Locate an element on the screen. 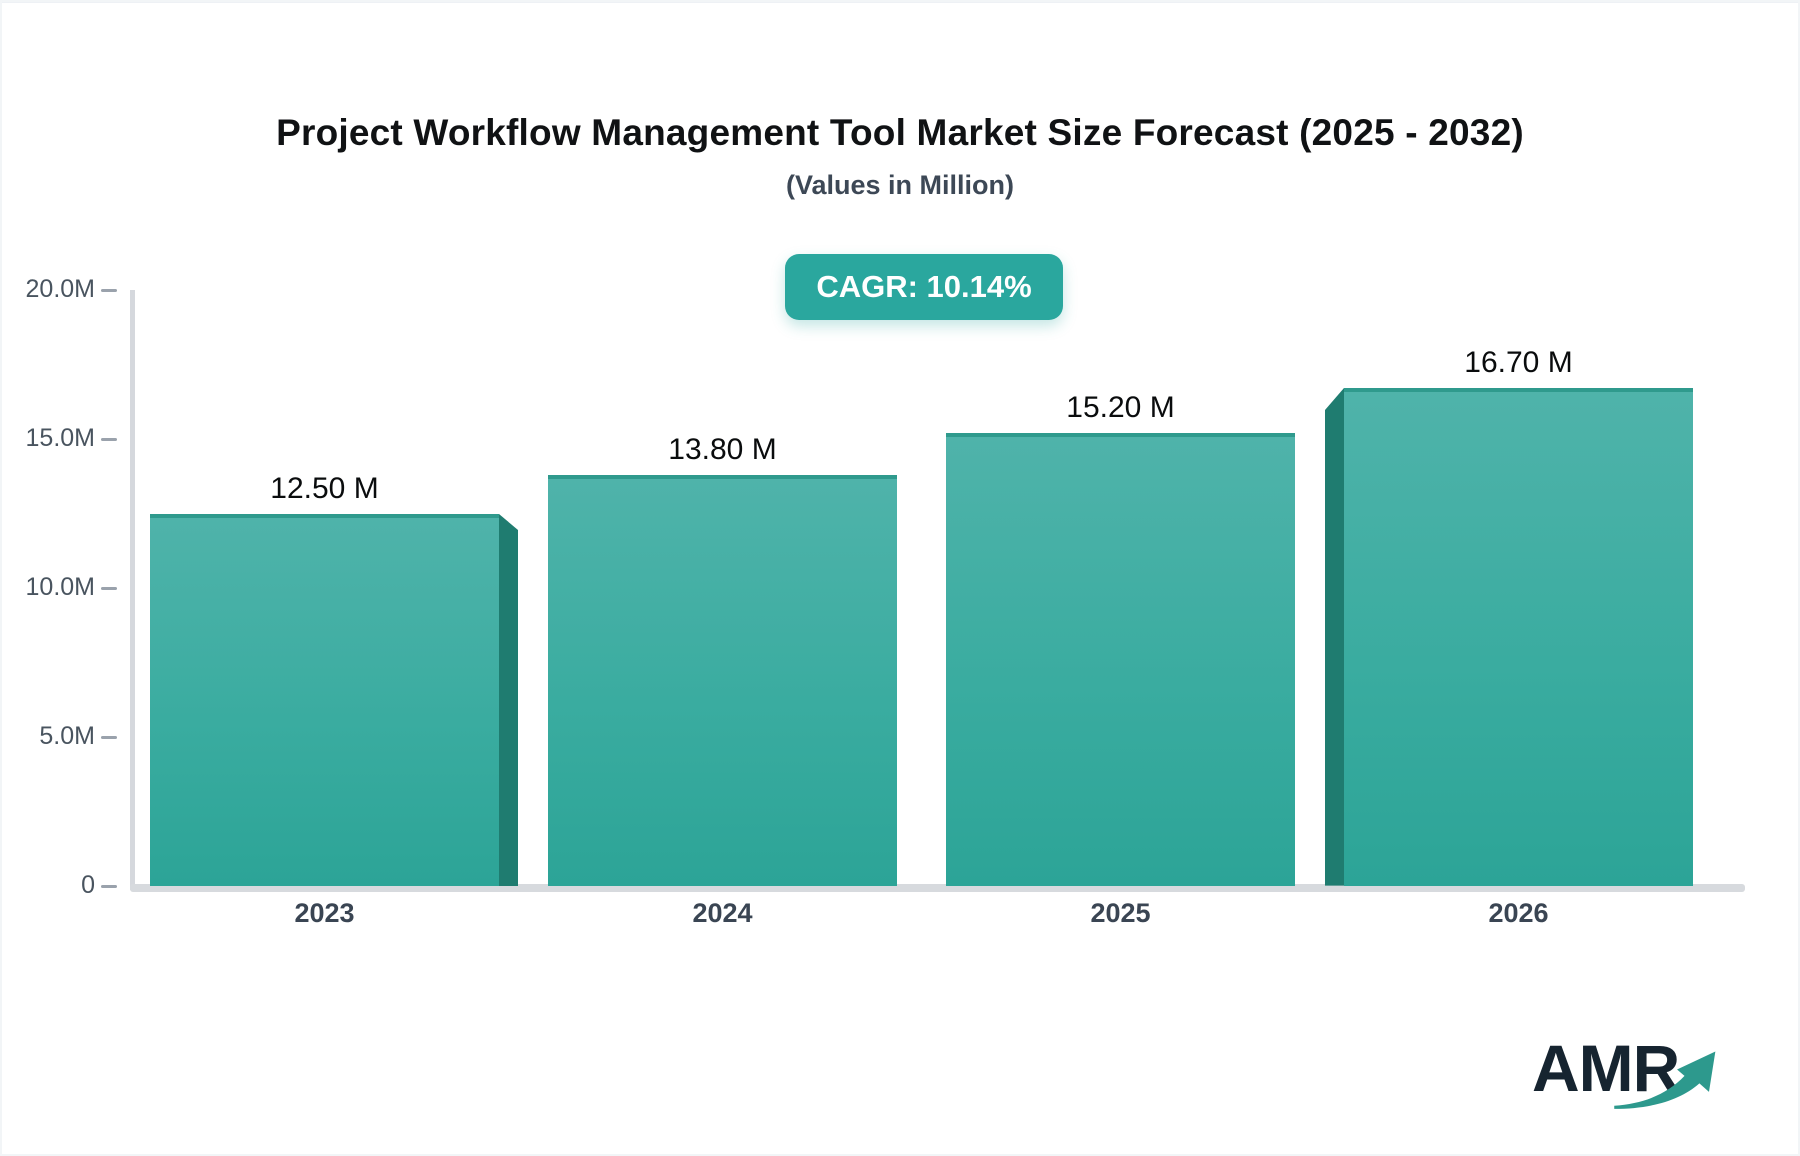 The image size is (1800, 1156). x-tick-label-2026: 2026 is located at coordinates (1518, 913).